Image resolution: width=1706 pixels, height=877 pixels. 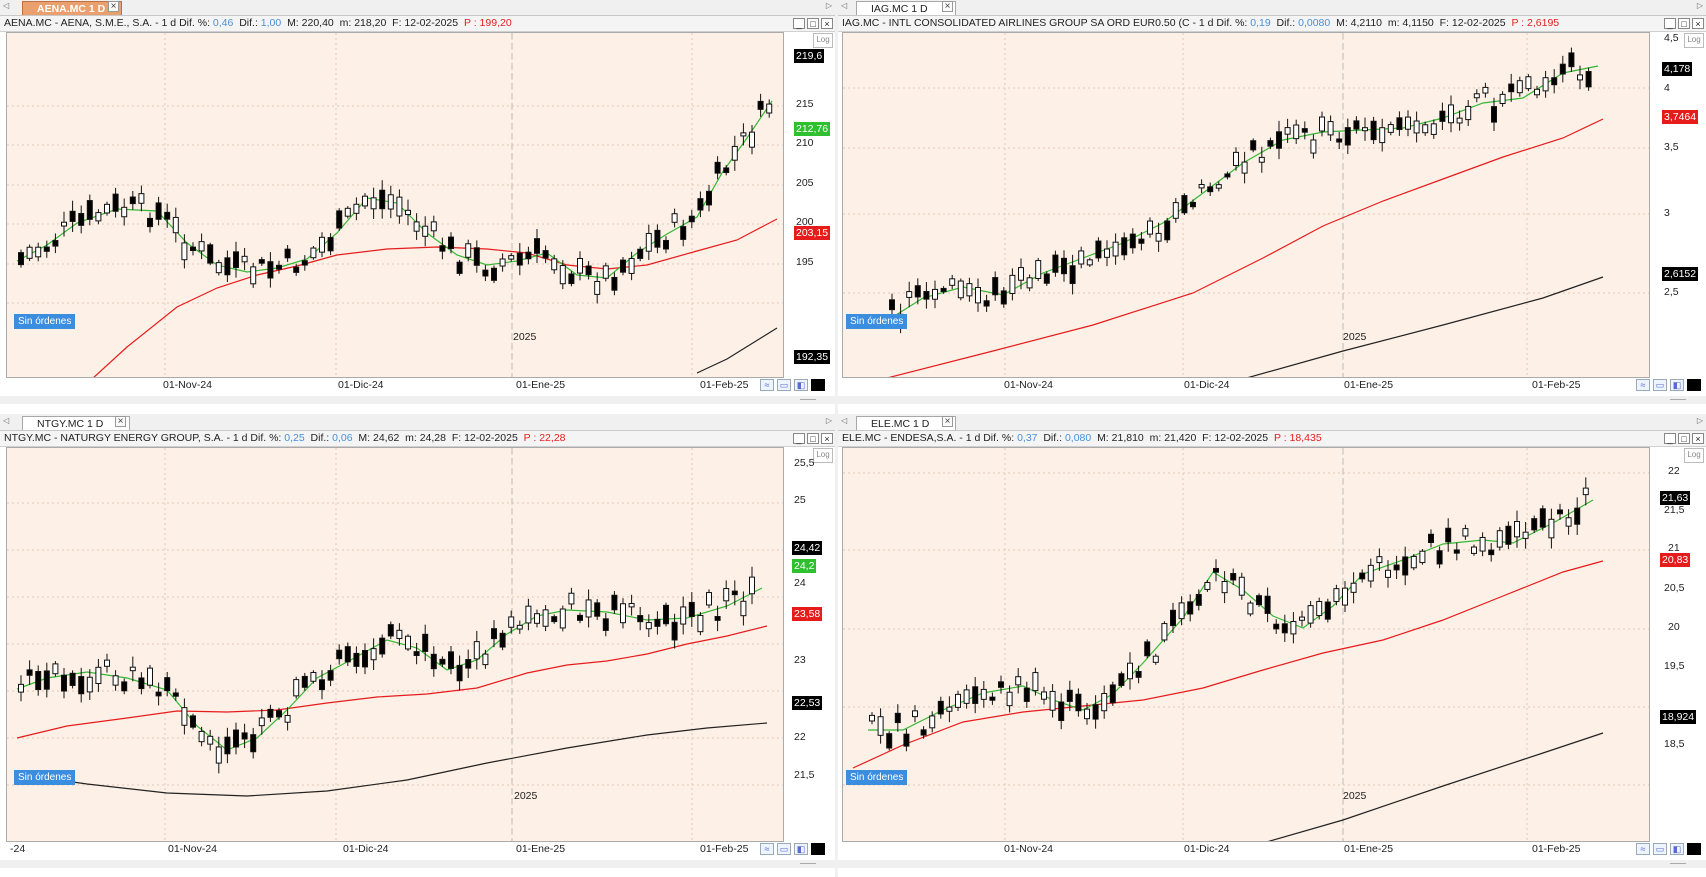 What do you see at coordinates (361, 385) in the screenshot?
I see `date-tick: 01-Dic-24` at bounding box center [361, 385].